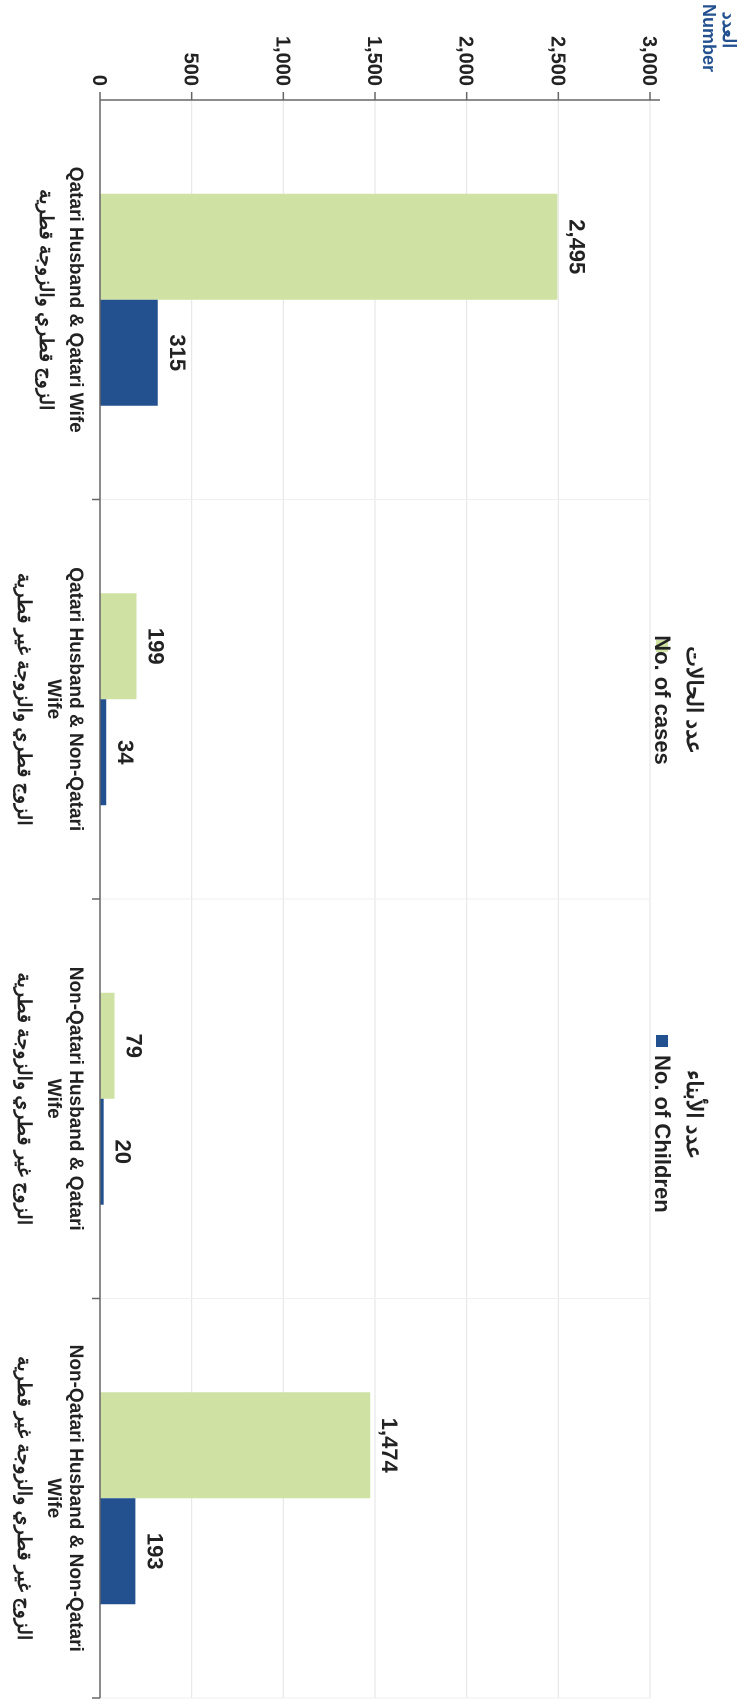  I want to click on y-tick-label: 2,000, so click(466, 61).